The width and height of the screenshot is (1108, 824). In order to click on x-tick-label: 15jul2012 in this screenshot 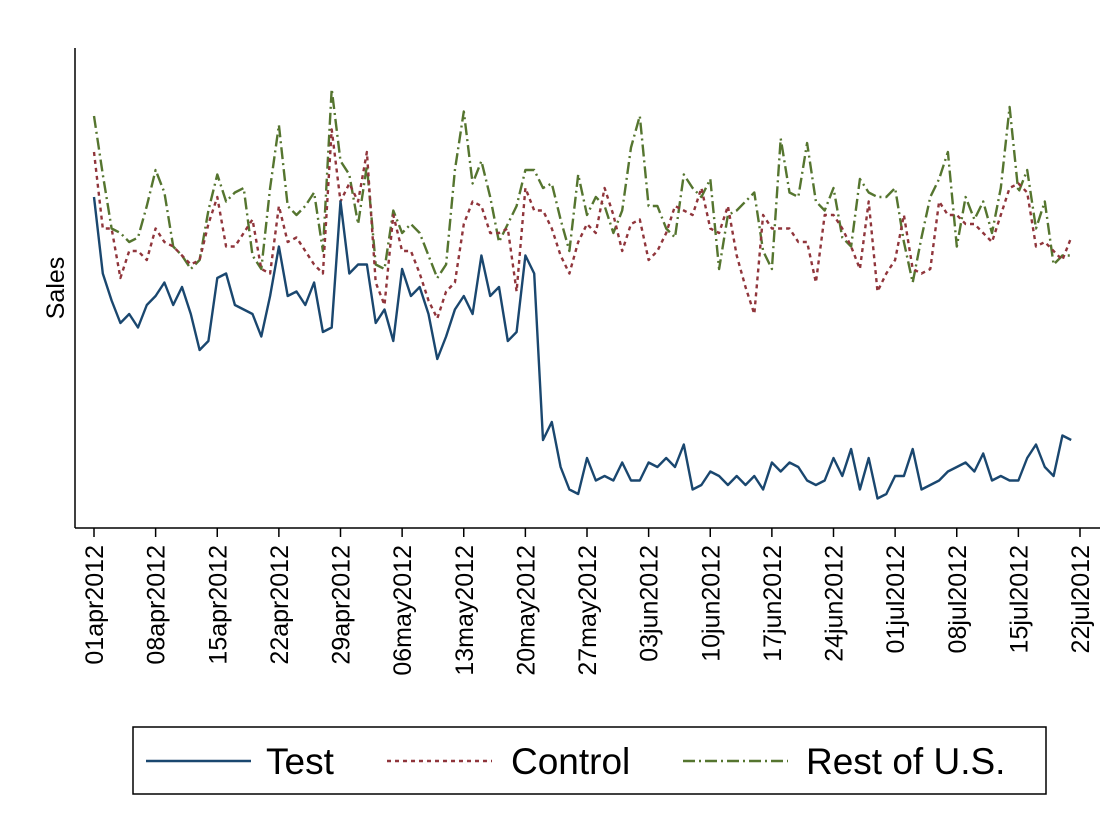, I will do `click(1019, 599)`.